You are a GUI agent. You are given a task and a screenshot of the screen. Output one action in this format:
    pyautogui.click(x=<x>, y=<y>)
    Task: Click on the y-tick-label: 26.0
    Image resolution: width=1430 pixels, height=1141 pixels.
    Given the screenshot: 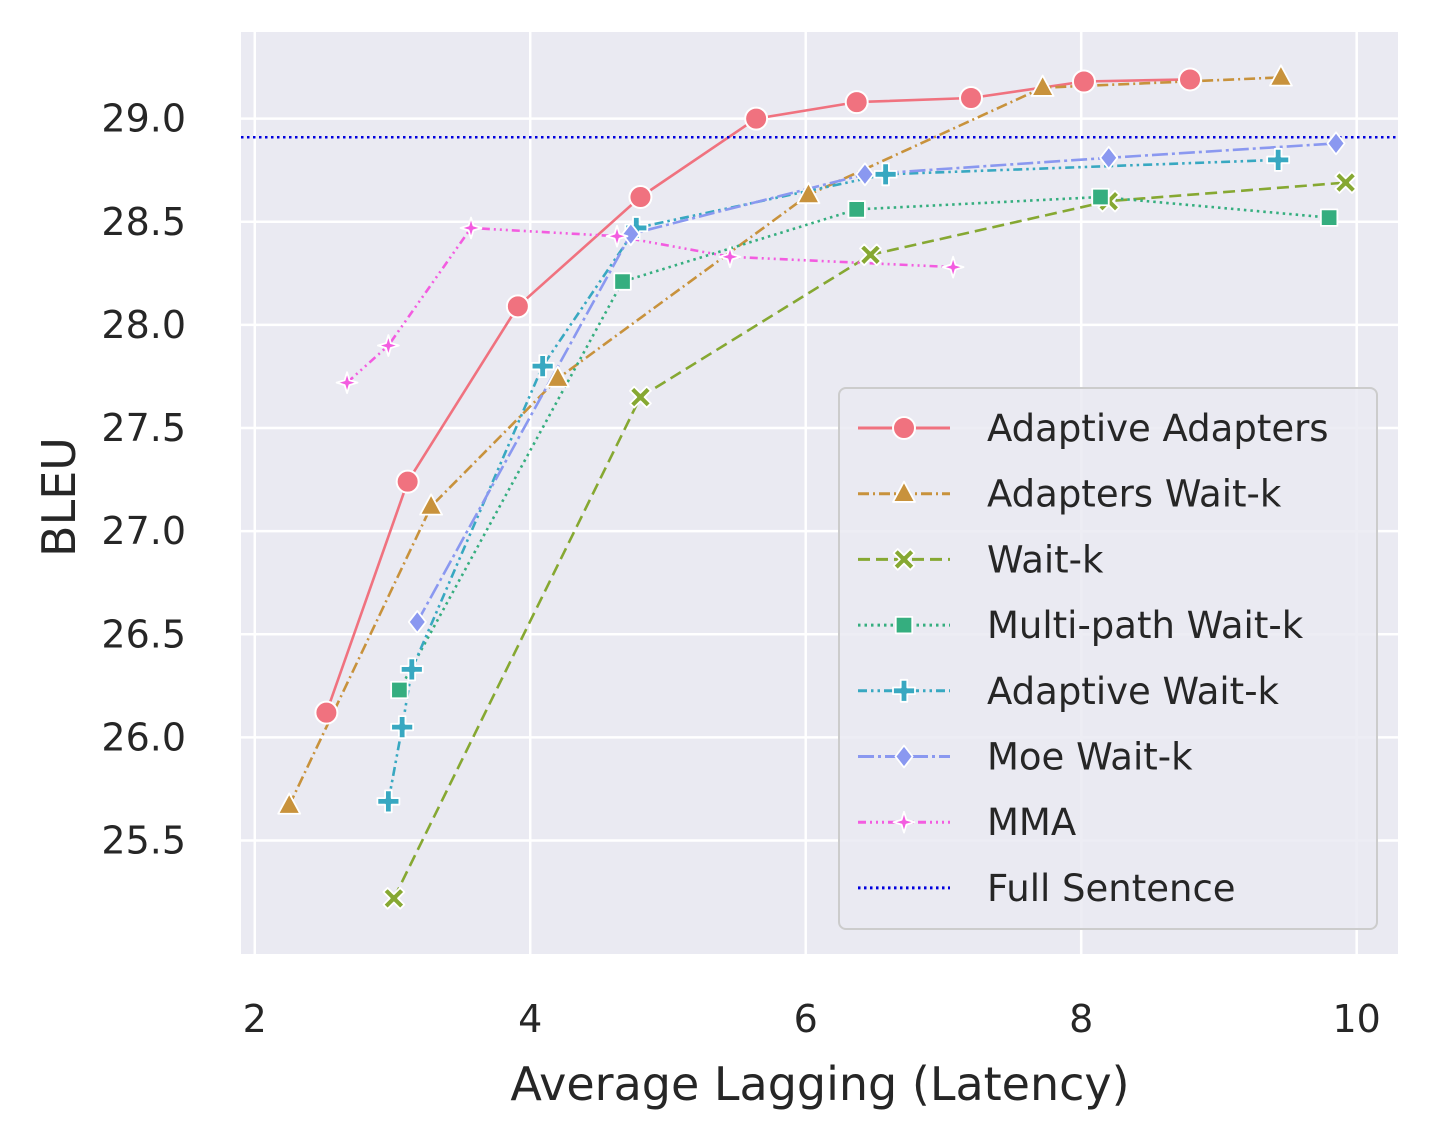 What is the action you would take?
    pyautogui.click(x=143, y=737)
    